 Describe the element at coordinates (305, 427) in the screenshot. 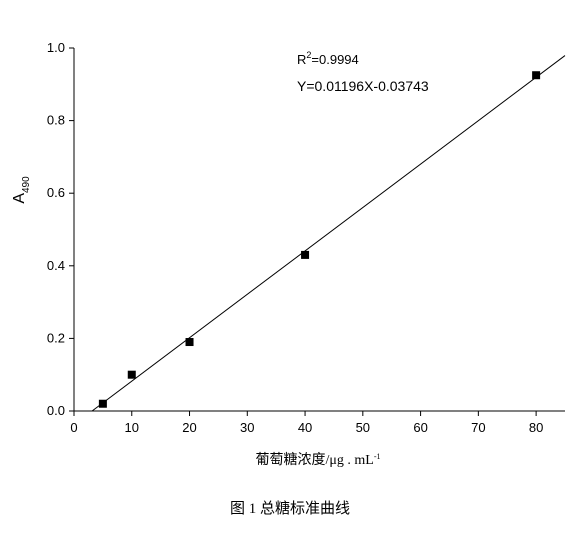

I see `x-tick-label: 40` at that location.